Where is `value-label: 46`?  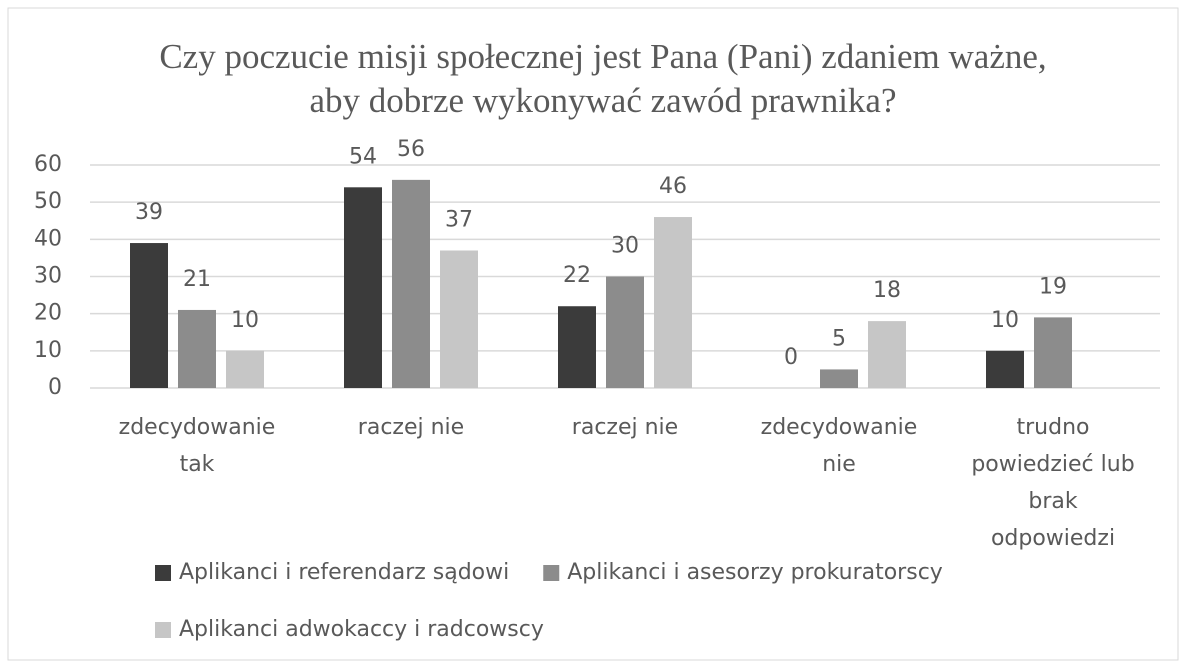 value-label: 46 is located at coordinates (673, 186).